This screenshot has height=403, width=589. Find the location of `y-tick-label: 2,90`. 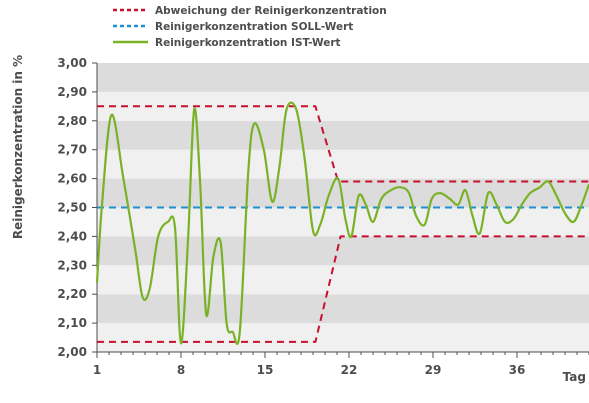

y-tick-label: 2,90 is located at coordinates (72, 92).